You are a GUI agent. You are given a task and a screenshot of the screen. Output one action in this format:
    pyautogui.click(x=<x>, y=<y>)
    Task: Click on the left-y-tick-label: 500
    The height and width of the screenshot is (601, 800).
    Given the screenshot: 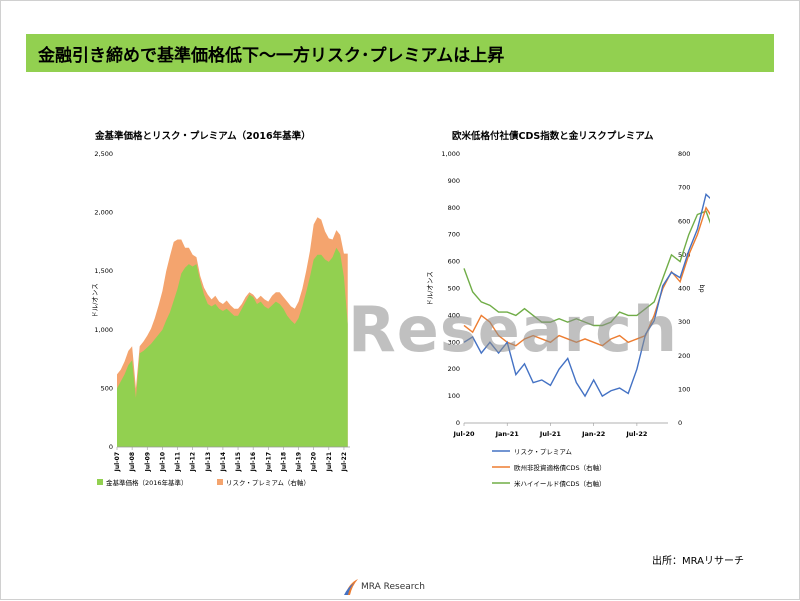 What is the action you would take?
    pyautogui.click(x=454, y=289)
    